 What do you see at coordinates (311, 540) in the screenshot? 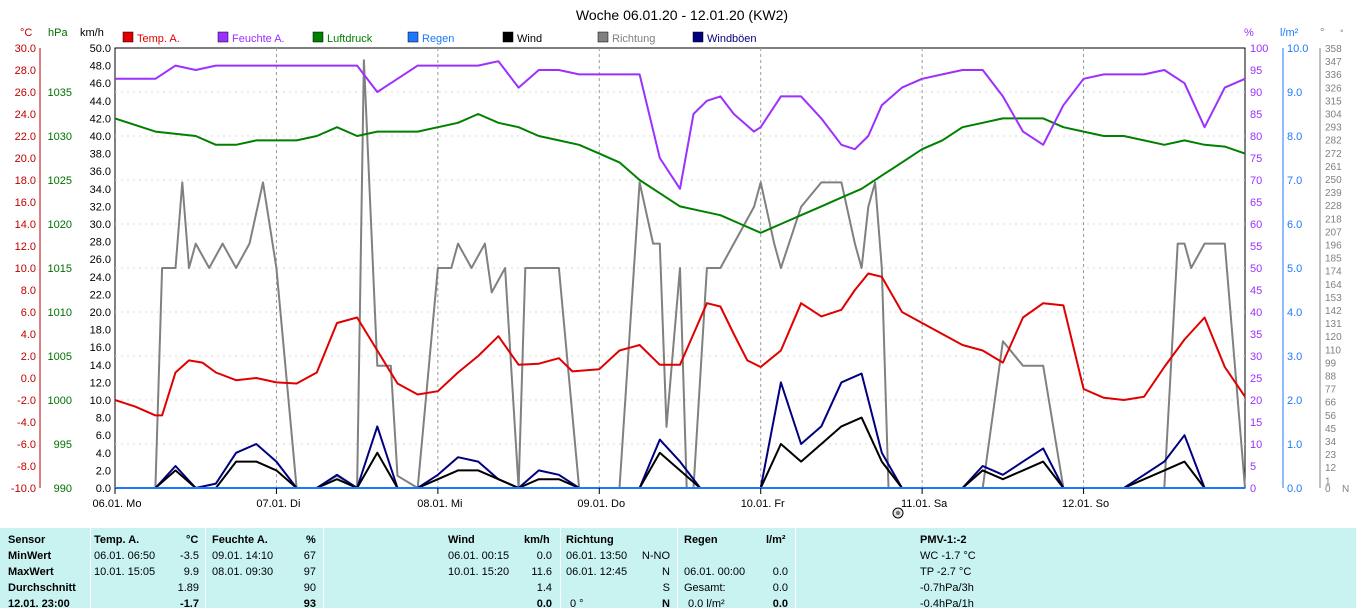
I see `hum-unit: %` at bounding box center [311, 540].